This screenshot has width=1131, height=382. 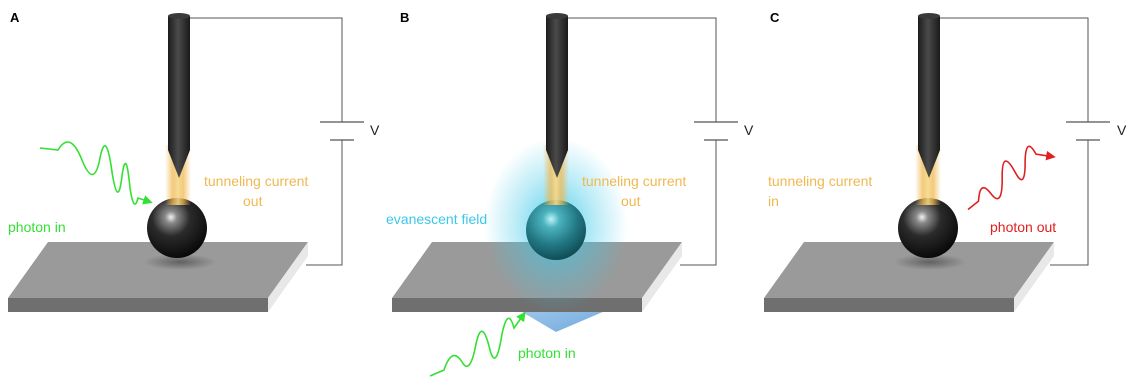 What do you see at coordinates (404, 17) in the screenshot?
I see `panel-letter: B` at bounding box center [404, 17].